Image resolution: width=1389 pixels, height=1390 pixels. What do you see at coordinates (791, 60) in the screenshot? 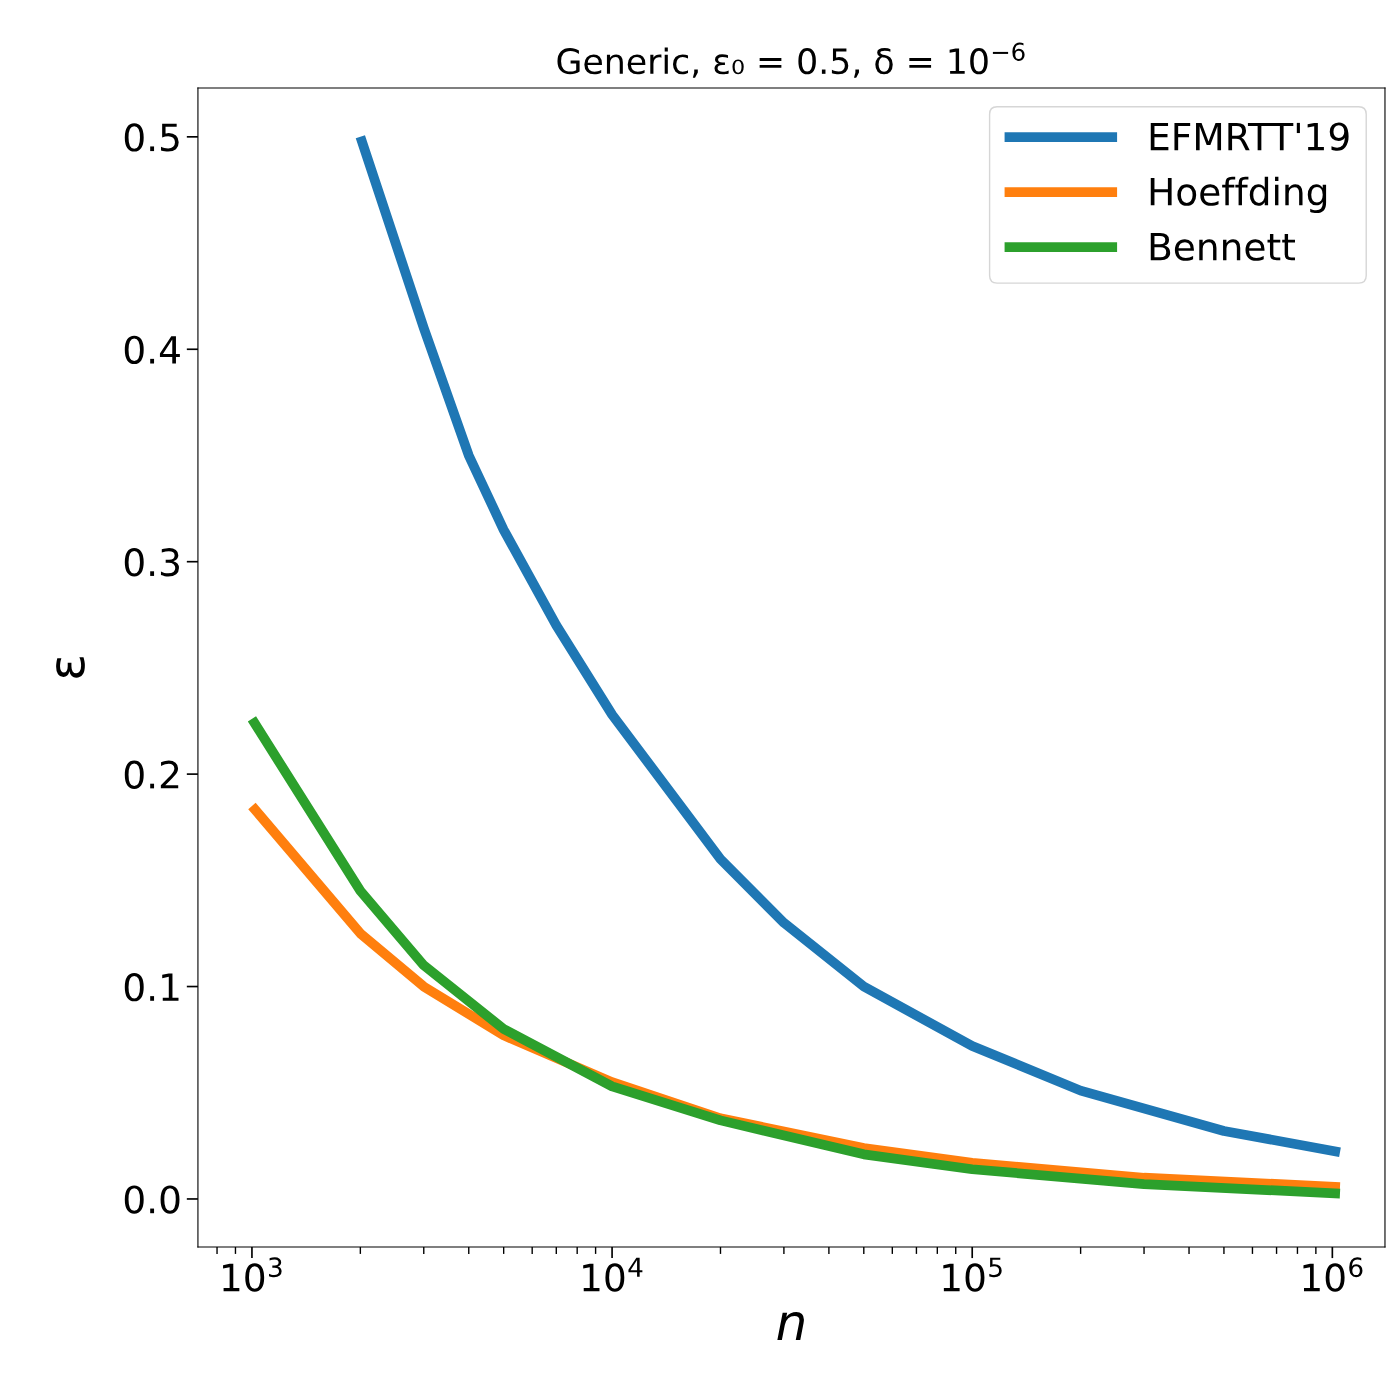
I see `chart-title: Generic, ε₀ = 0.5, δ = 10$^{−6}$` at bounding box center [791, 60].